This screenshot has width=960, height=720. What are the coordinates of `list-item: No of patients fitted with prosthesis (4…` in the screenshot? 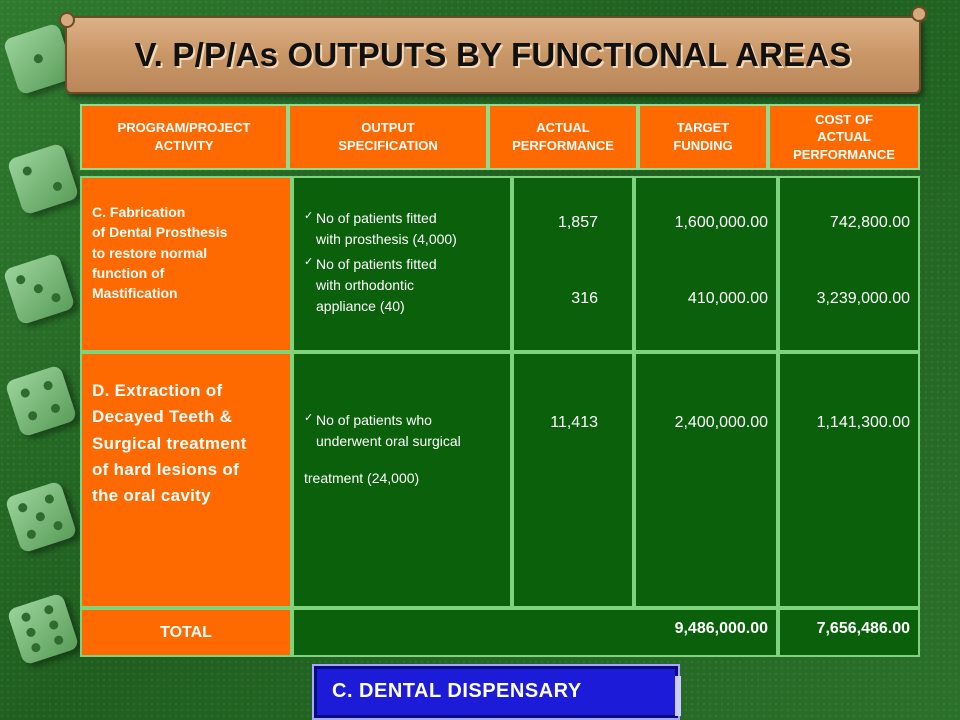 It's located at (404, 229).